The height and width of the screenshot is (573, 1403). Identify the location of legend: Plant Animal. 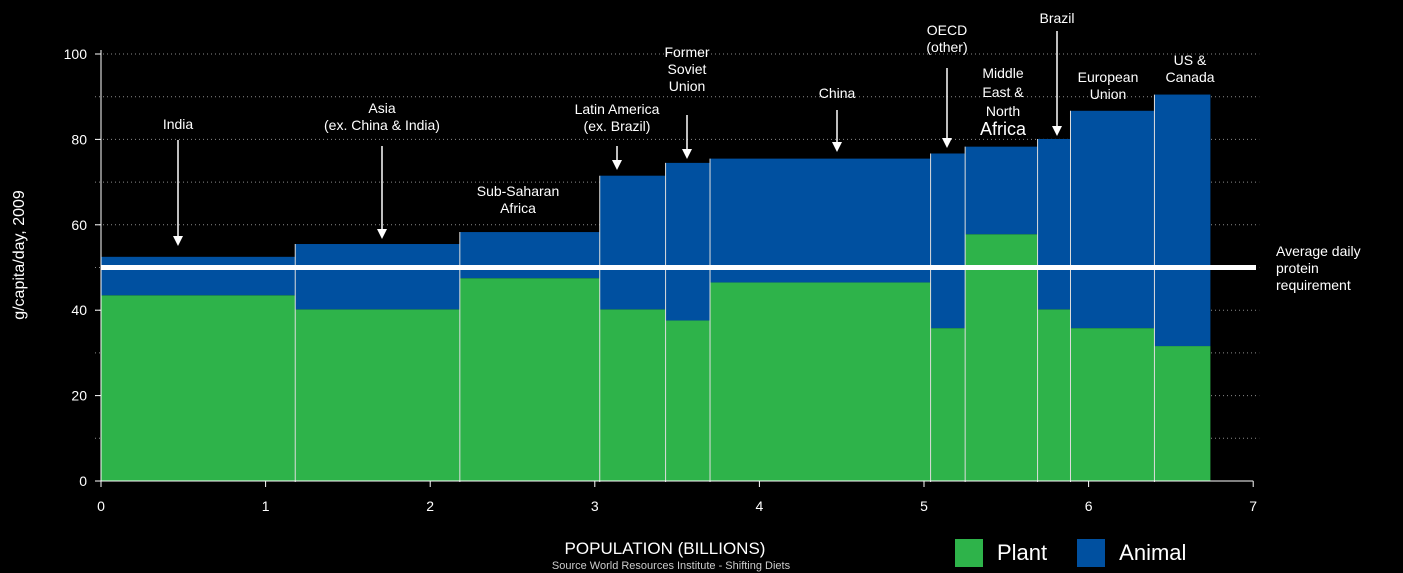
(1085, 553).